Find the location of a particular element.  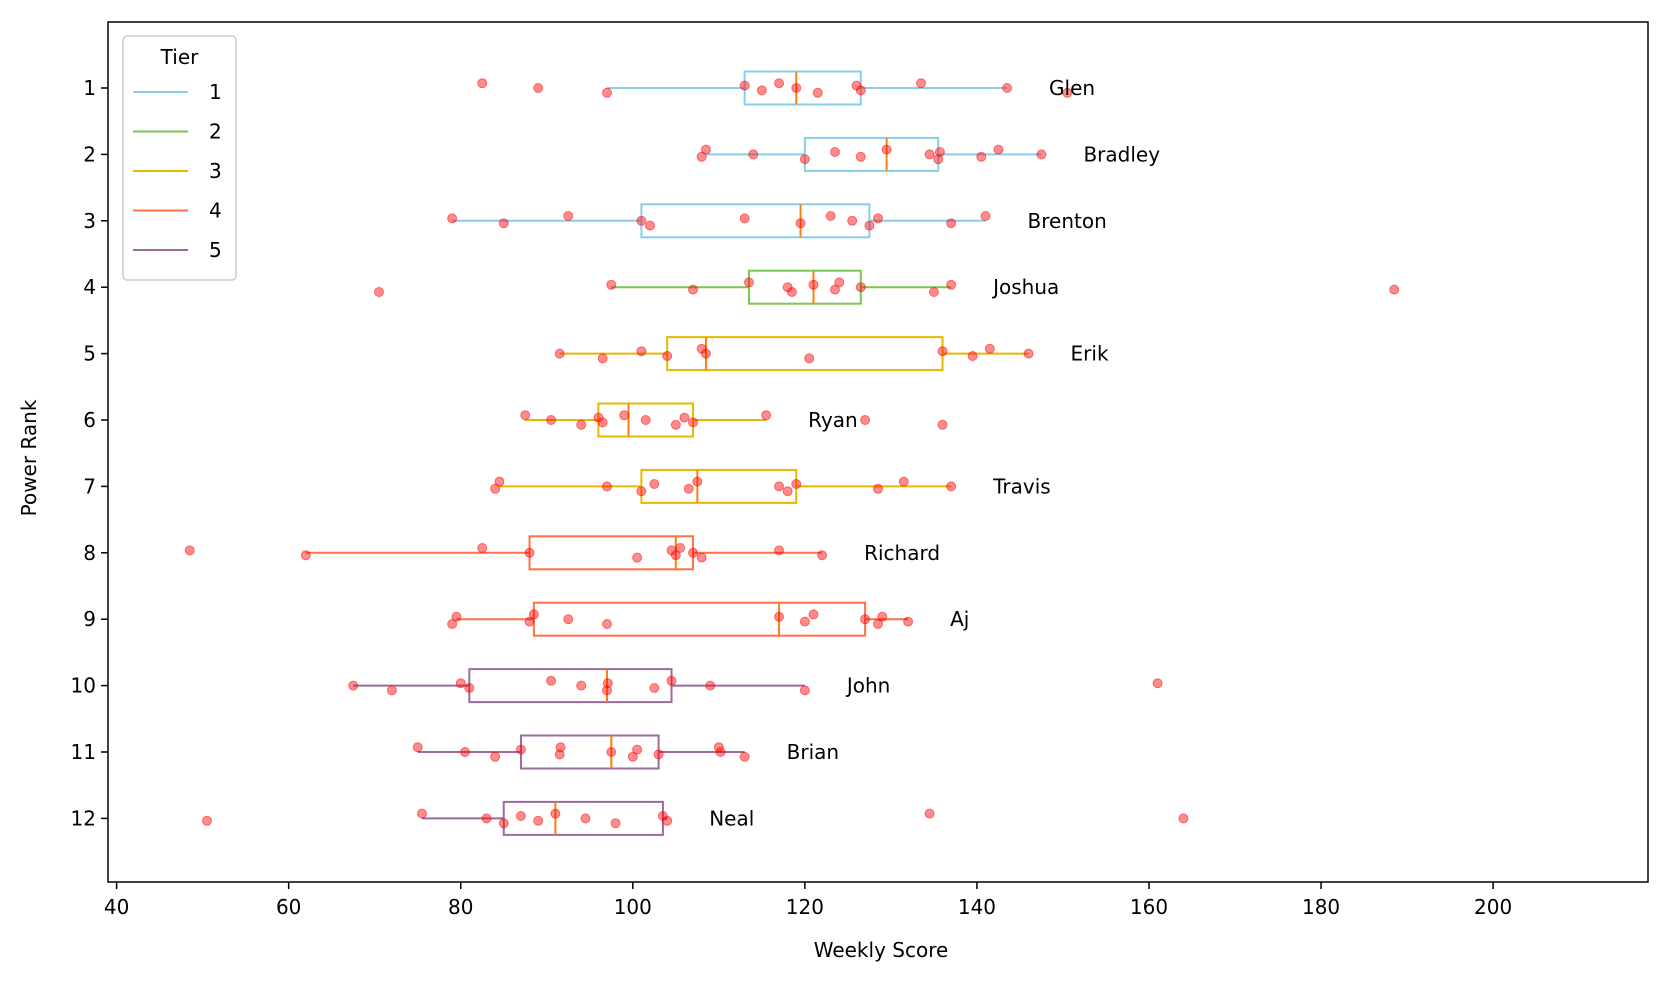

name-label-neal: Neal is located at coordinates (731, 818).